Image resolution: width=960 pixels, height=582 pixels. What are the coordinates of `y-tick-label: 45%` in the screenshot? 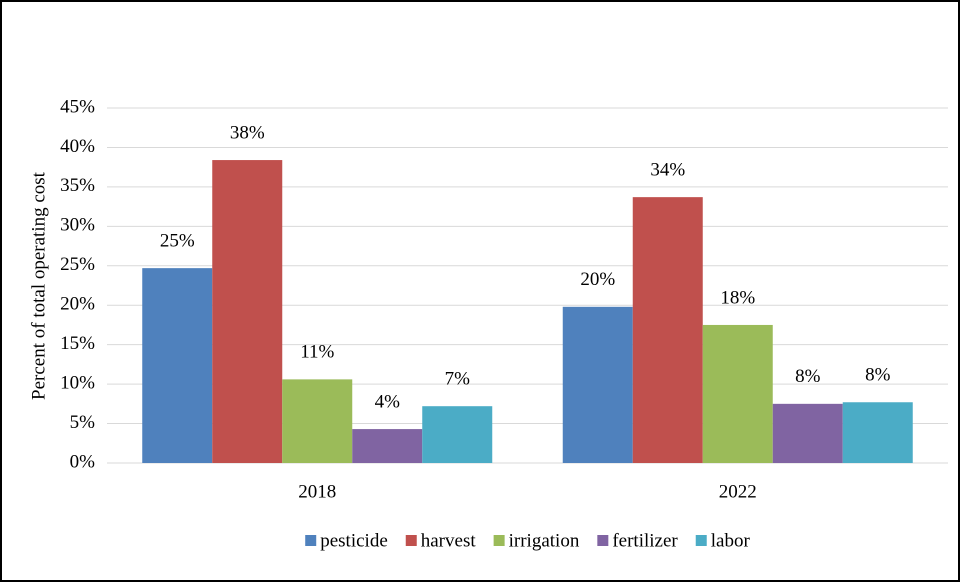 It's located at (77, 106).